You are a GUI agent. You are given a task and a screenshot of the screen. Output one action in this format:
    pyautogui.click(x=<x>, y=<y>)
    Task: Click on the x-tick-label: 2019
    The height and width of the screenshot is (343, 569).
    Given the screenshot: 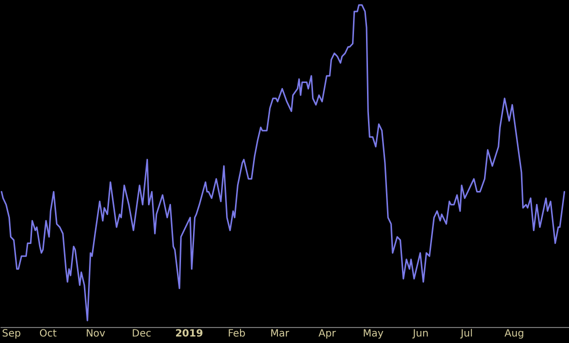 What is the action you would take?
    pyautogui.click(x=189, y=334)
    